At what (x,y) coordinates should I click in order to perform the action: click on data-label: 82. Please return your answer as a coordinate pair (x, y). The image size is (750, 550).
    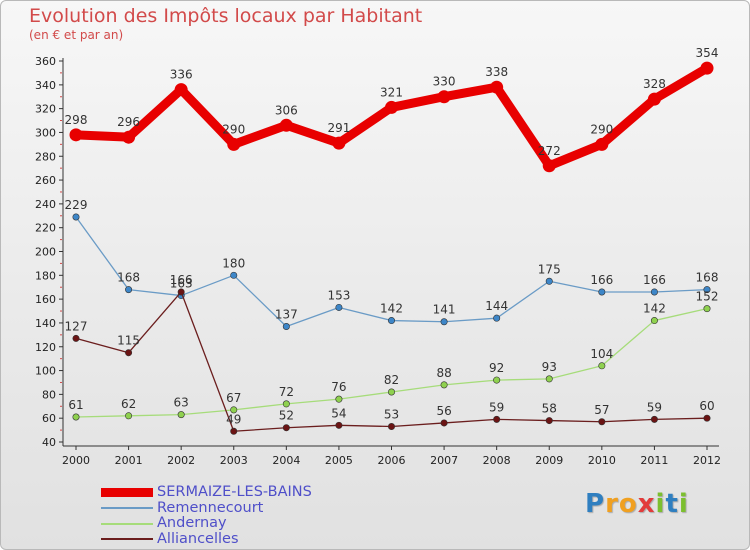
    Looking at the image, I should click on (391, 380).